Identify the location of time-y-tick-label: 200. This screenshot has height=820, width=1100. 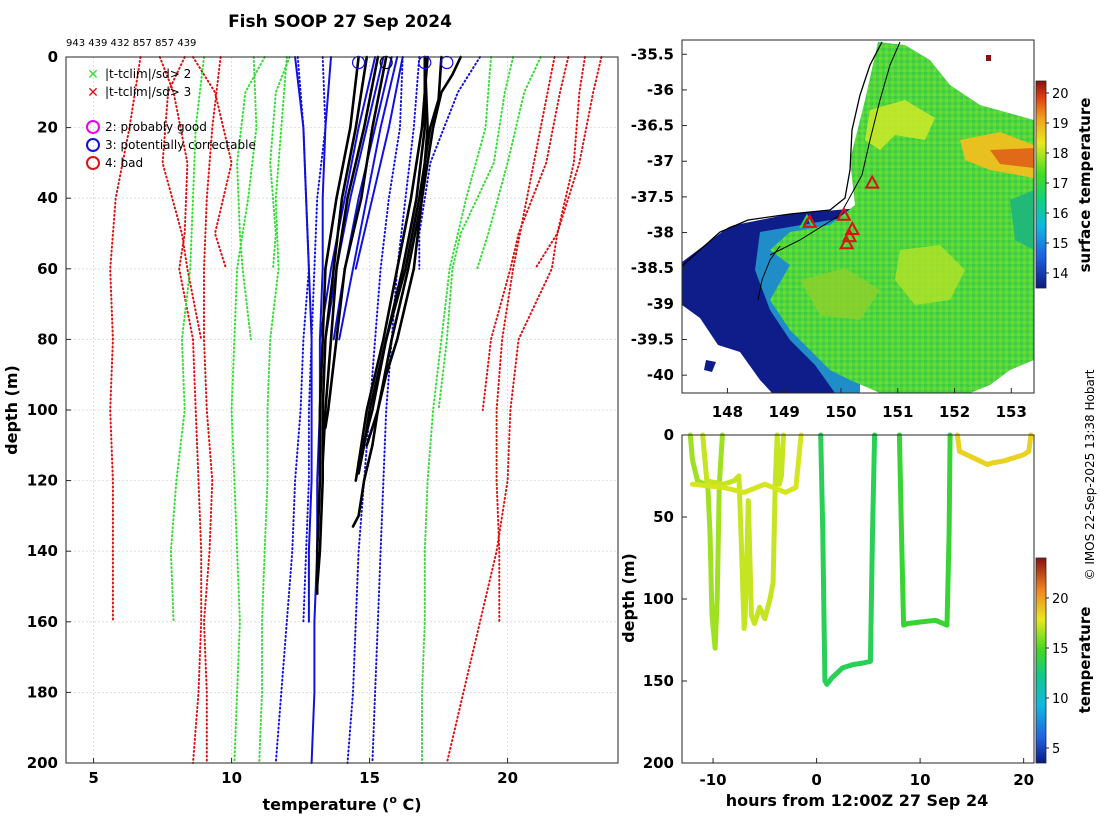
(658, 763).